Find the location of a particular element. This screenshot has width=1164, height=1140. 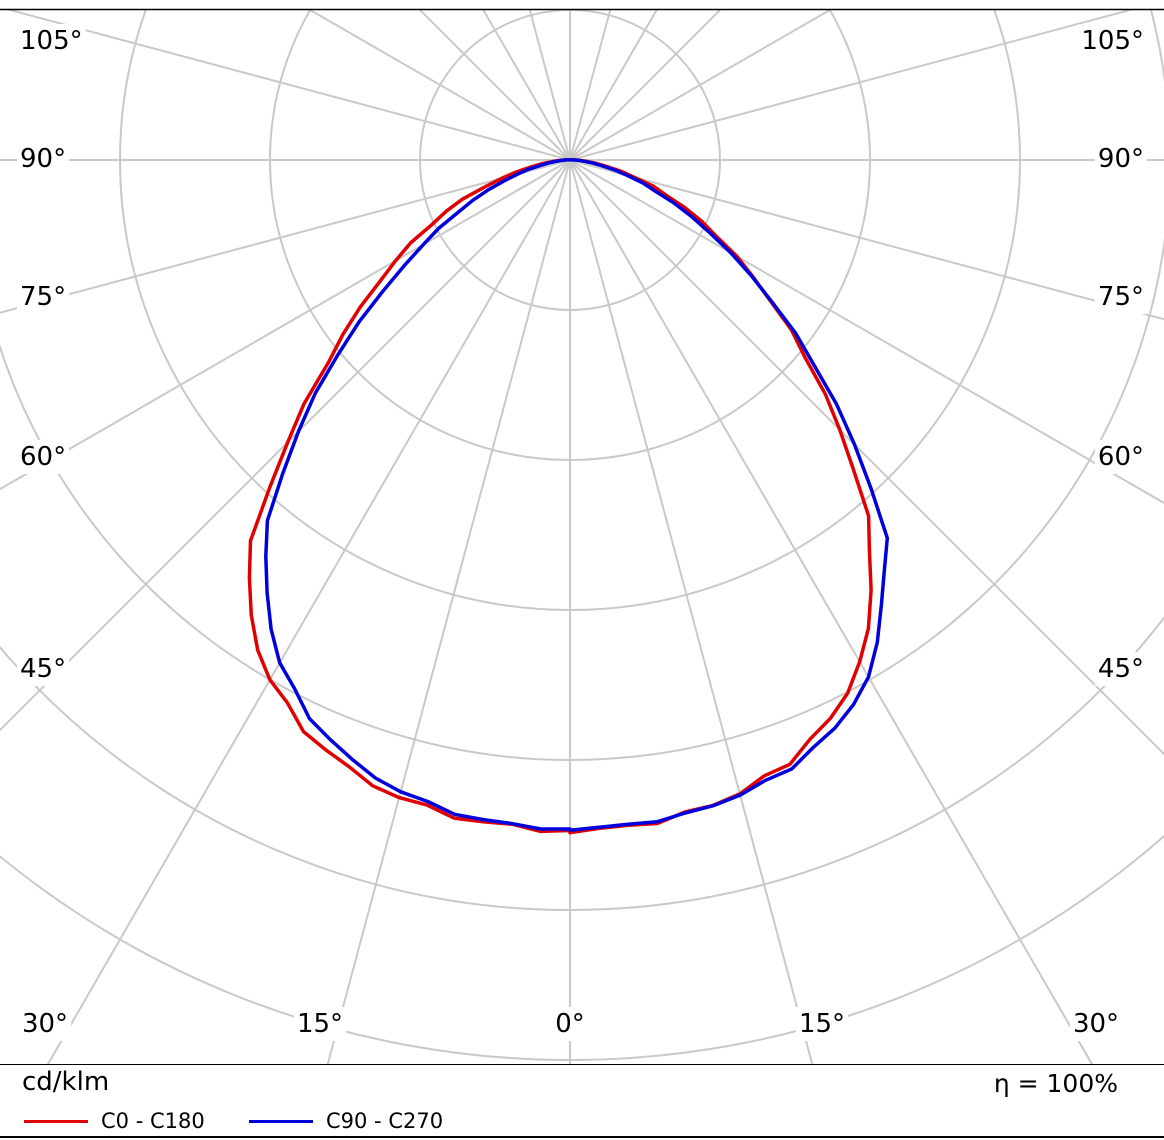

efficiency-label: η = 100% is located at coordinates (1055, 1083).